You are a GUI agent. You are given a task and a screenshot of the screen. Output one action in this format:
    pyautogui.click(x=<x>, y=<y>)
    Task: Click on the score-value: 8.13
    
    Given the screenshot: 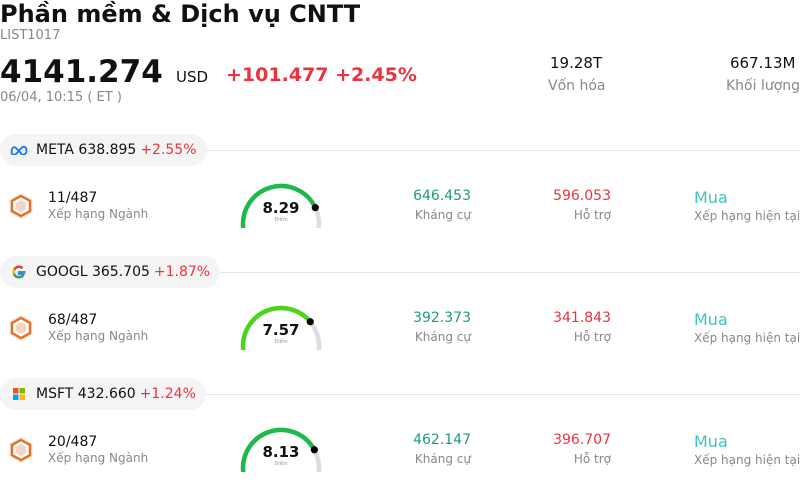 What is the action you would take?
    pyautogui.click(x=281, y=452)
    